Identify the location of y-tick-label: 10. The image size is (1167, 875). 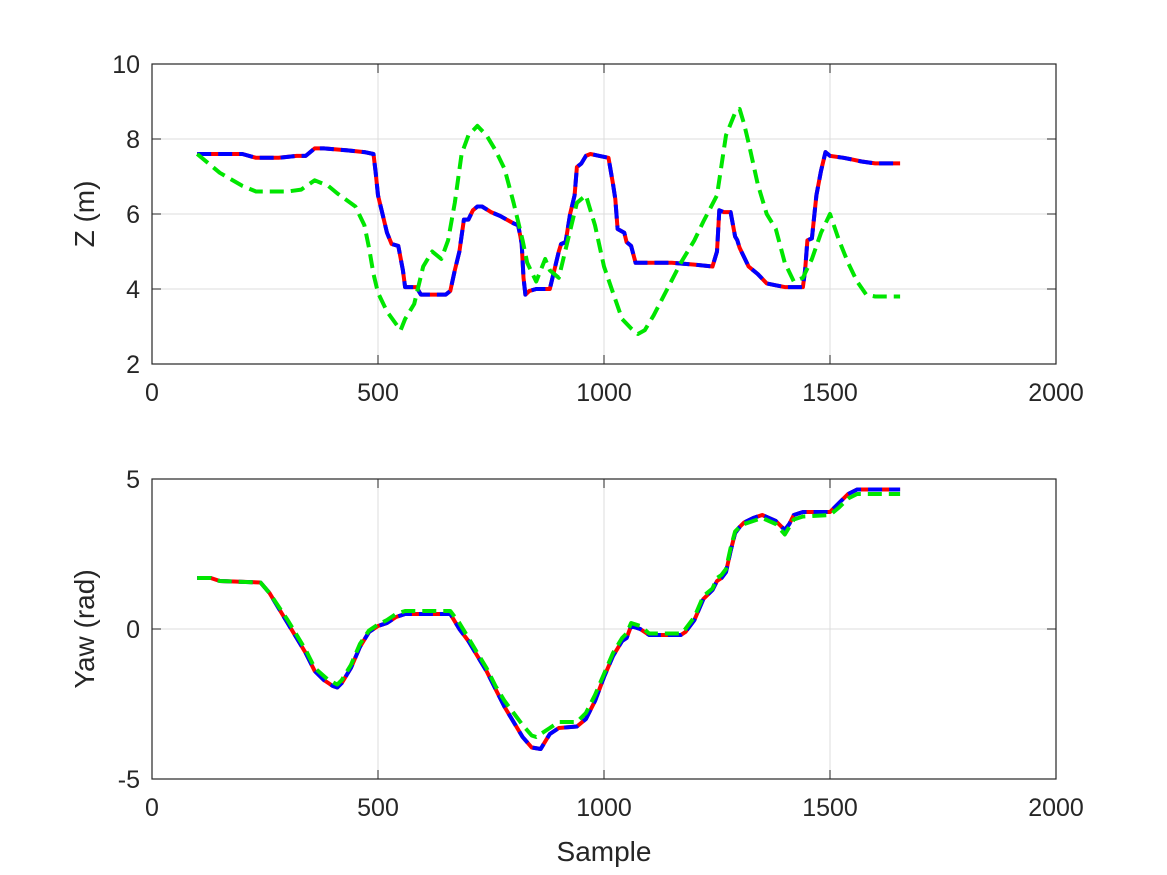
(126, 65).